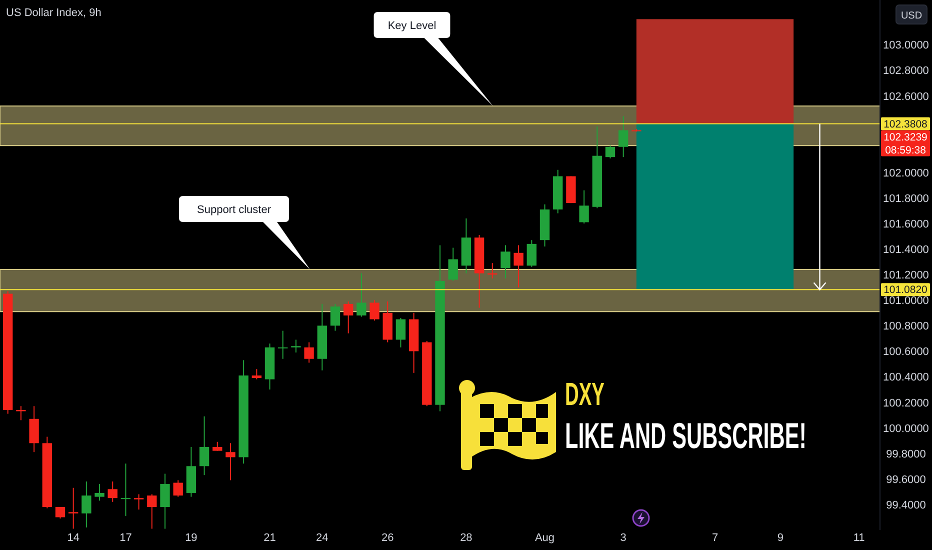 This screenshot has height=550, width=932. I want to click on y-tick-label: 100.2000, so click(906, 403).